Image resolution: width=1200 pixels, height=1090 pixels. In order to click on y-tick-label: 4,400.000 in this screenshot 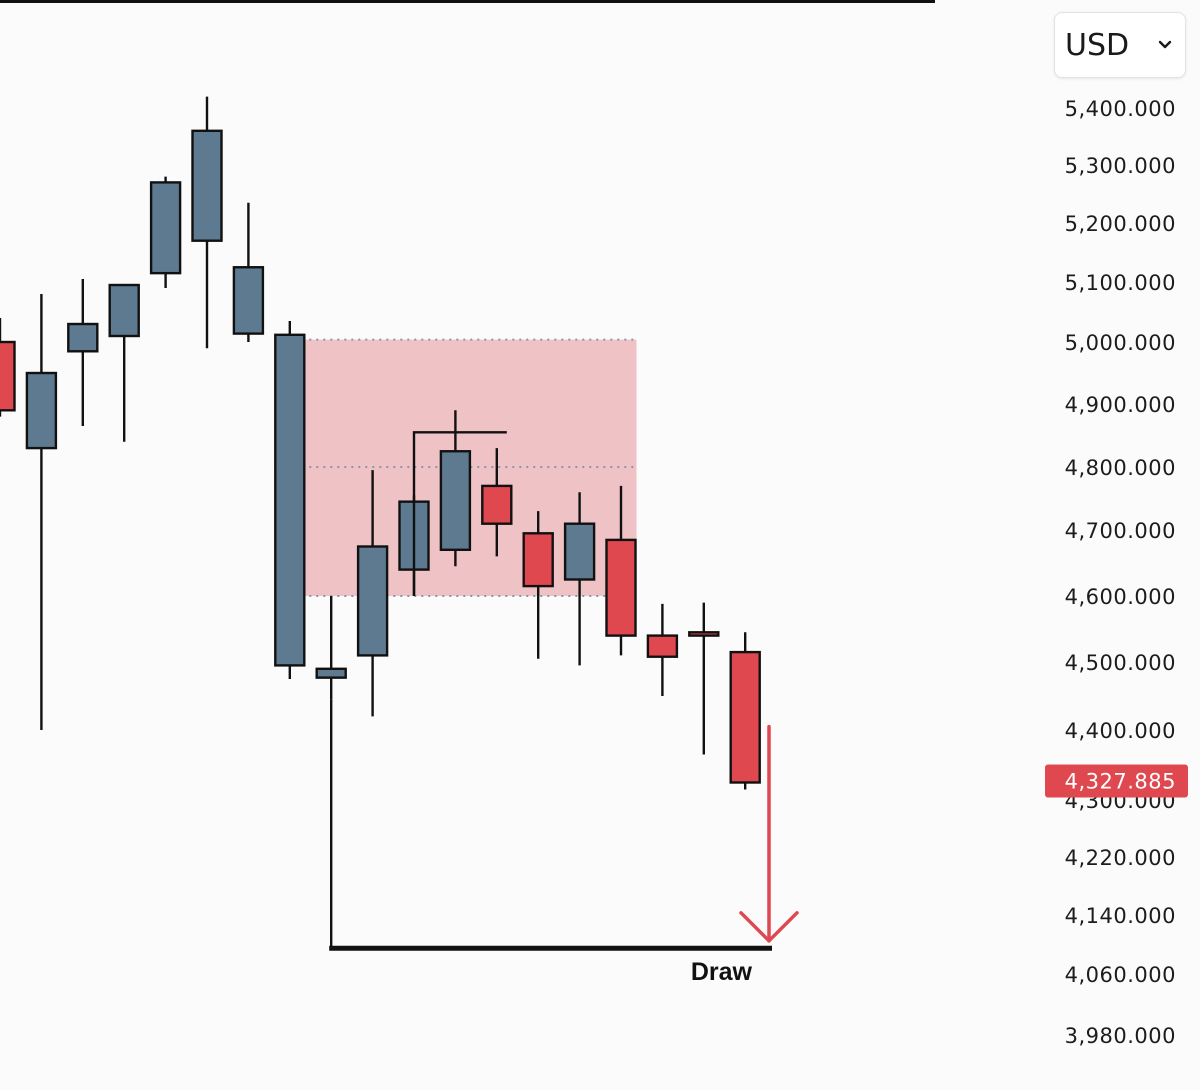, I will do `click(1120, 731)`.